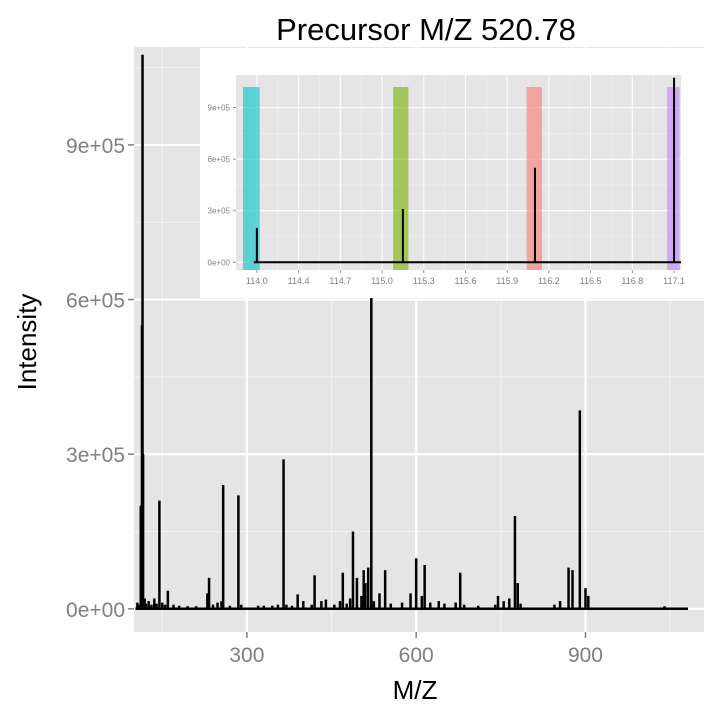  What do you see at coordinates (466, 281) in the screenshot?
I see `x-tick-label: 115.6` at bounding box center [466, 281].